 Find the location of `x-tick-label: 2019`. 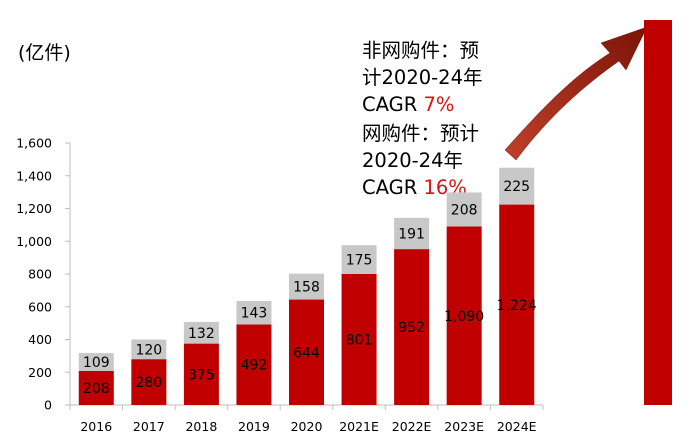

x-tick-label: 2019 is located at coordinates (254, 426).